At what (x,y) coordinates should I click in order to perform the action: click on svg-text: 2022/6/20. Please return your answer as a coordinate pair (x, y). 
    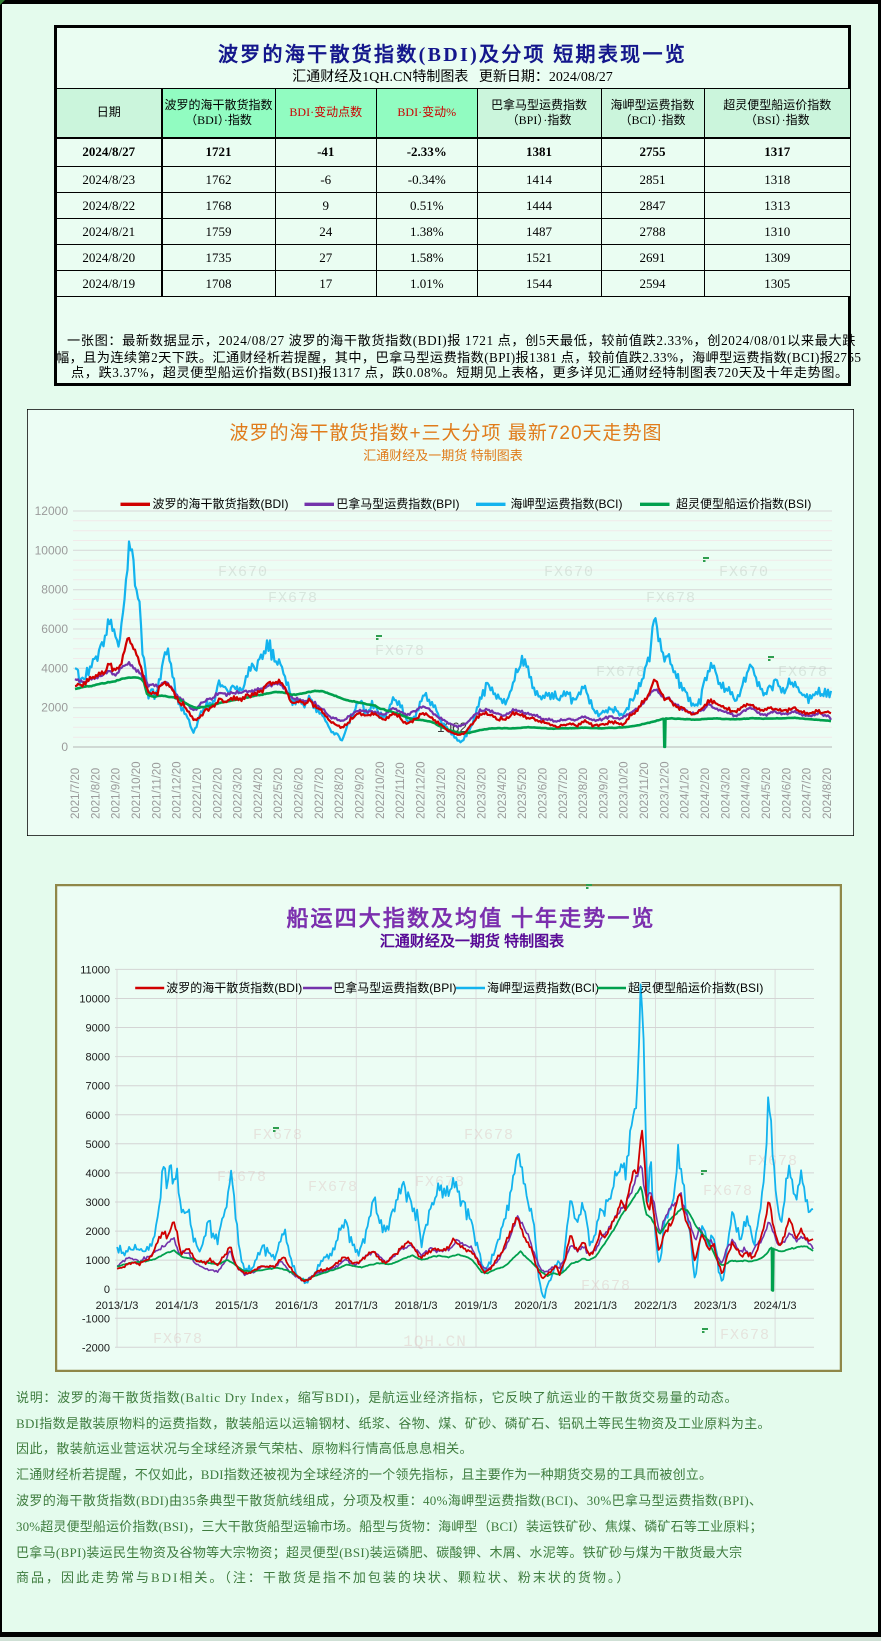
    Looking at the image, I should click on (300, 793).